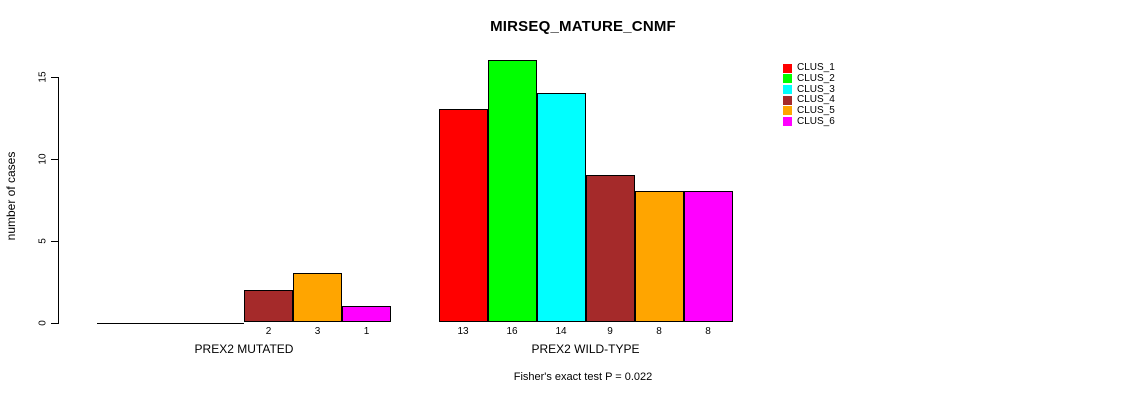  What do you see at coordinates (43, 241) in the screenshot?
I see `y-axis-tick-label: 5` at bounding box center [43, 241].